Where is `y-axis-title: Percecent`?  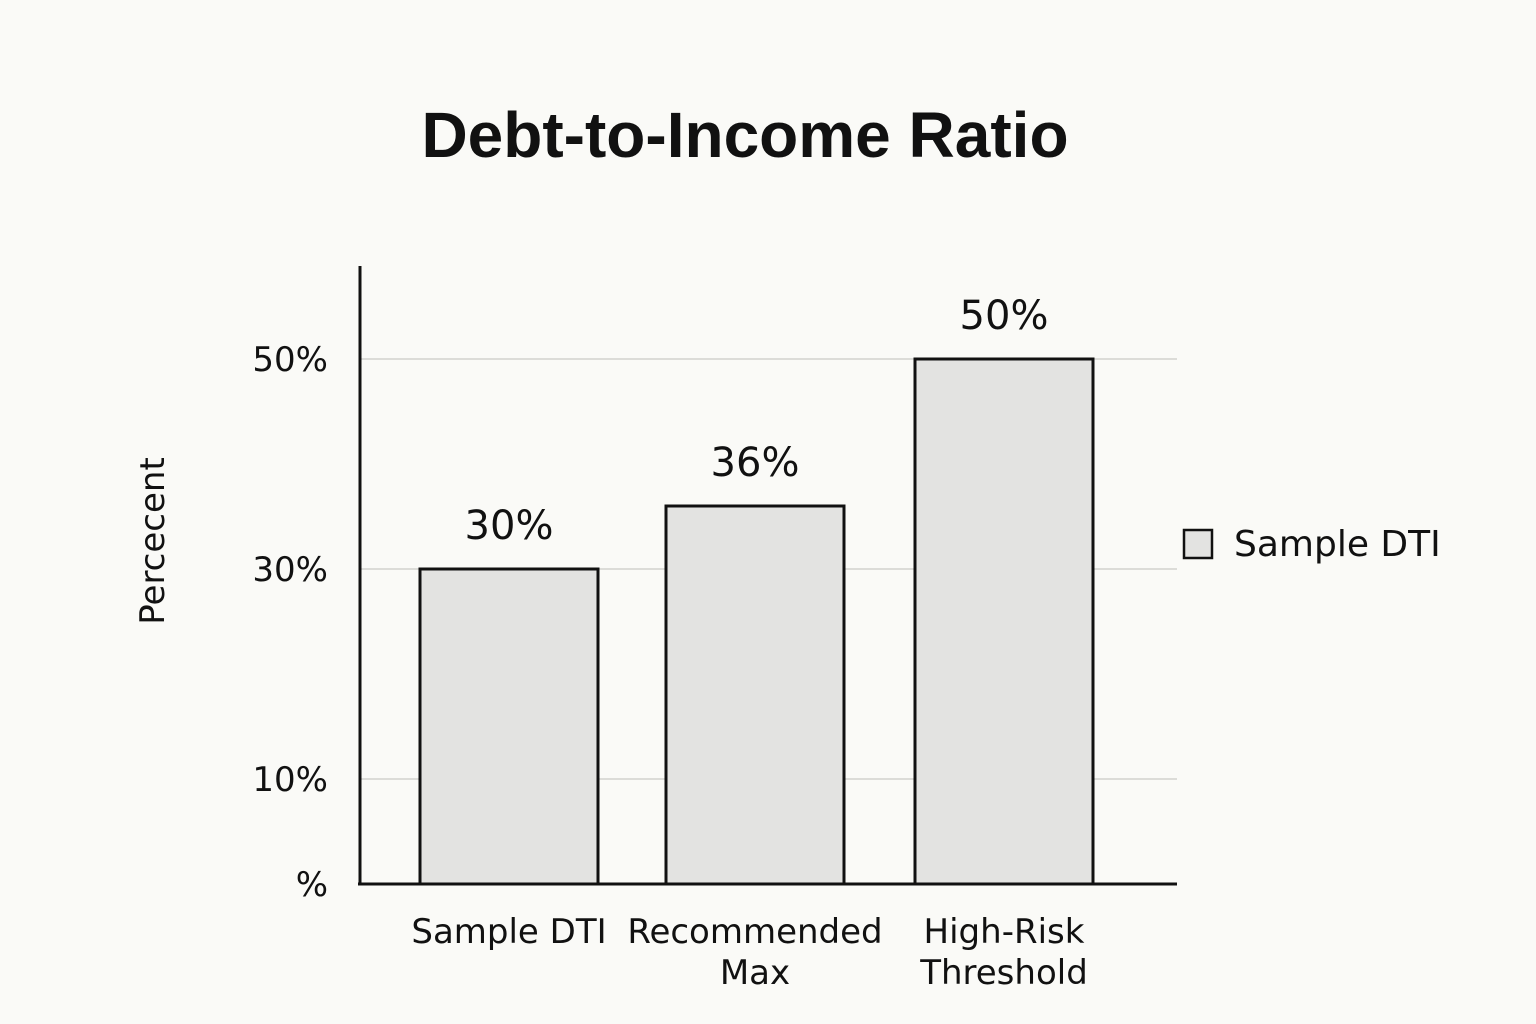 y-axis-title: Percecent is located at coordinates (153, 541).